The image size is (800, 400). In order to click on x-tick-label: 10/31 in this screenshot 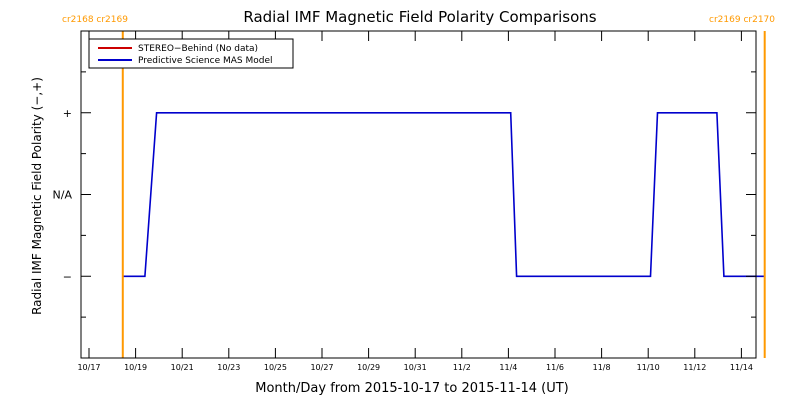, I will do `click(415, 367)`.